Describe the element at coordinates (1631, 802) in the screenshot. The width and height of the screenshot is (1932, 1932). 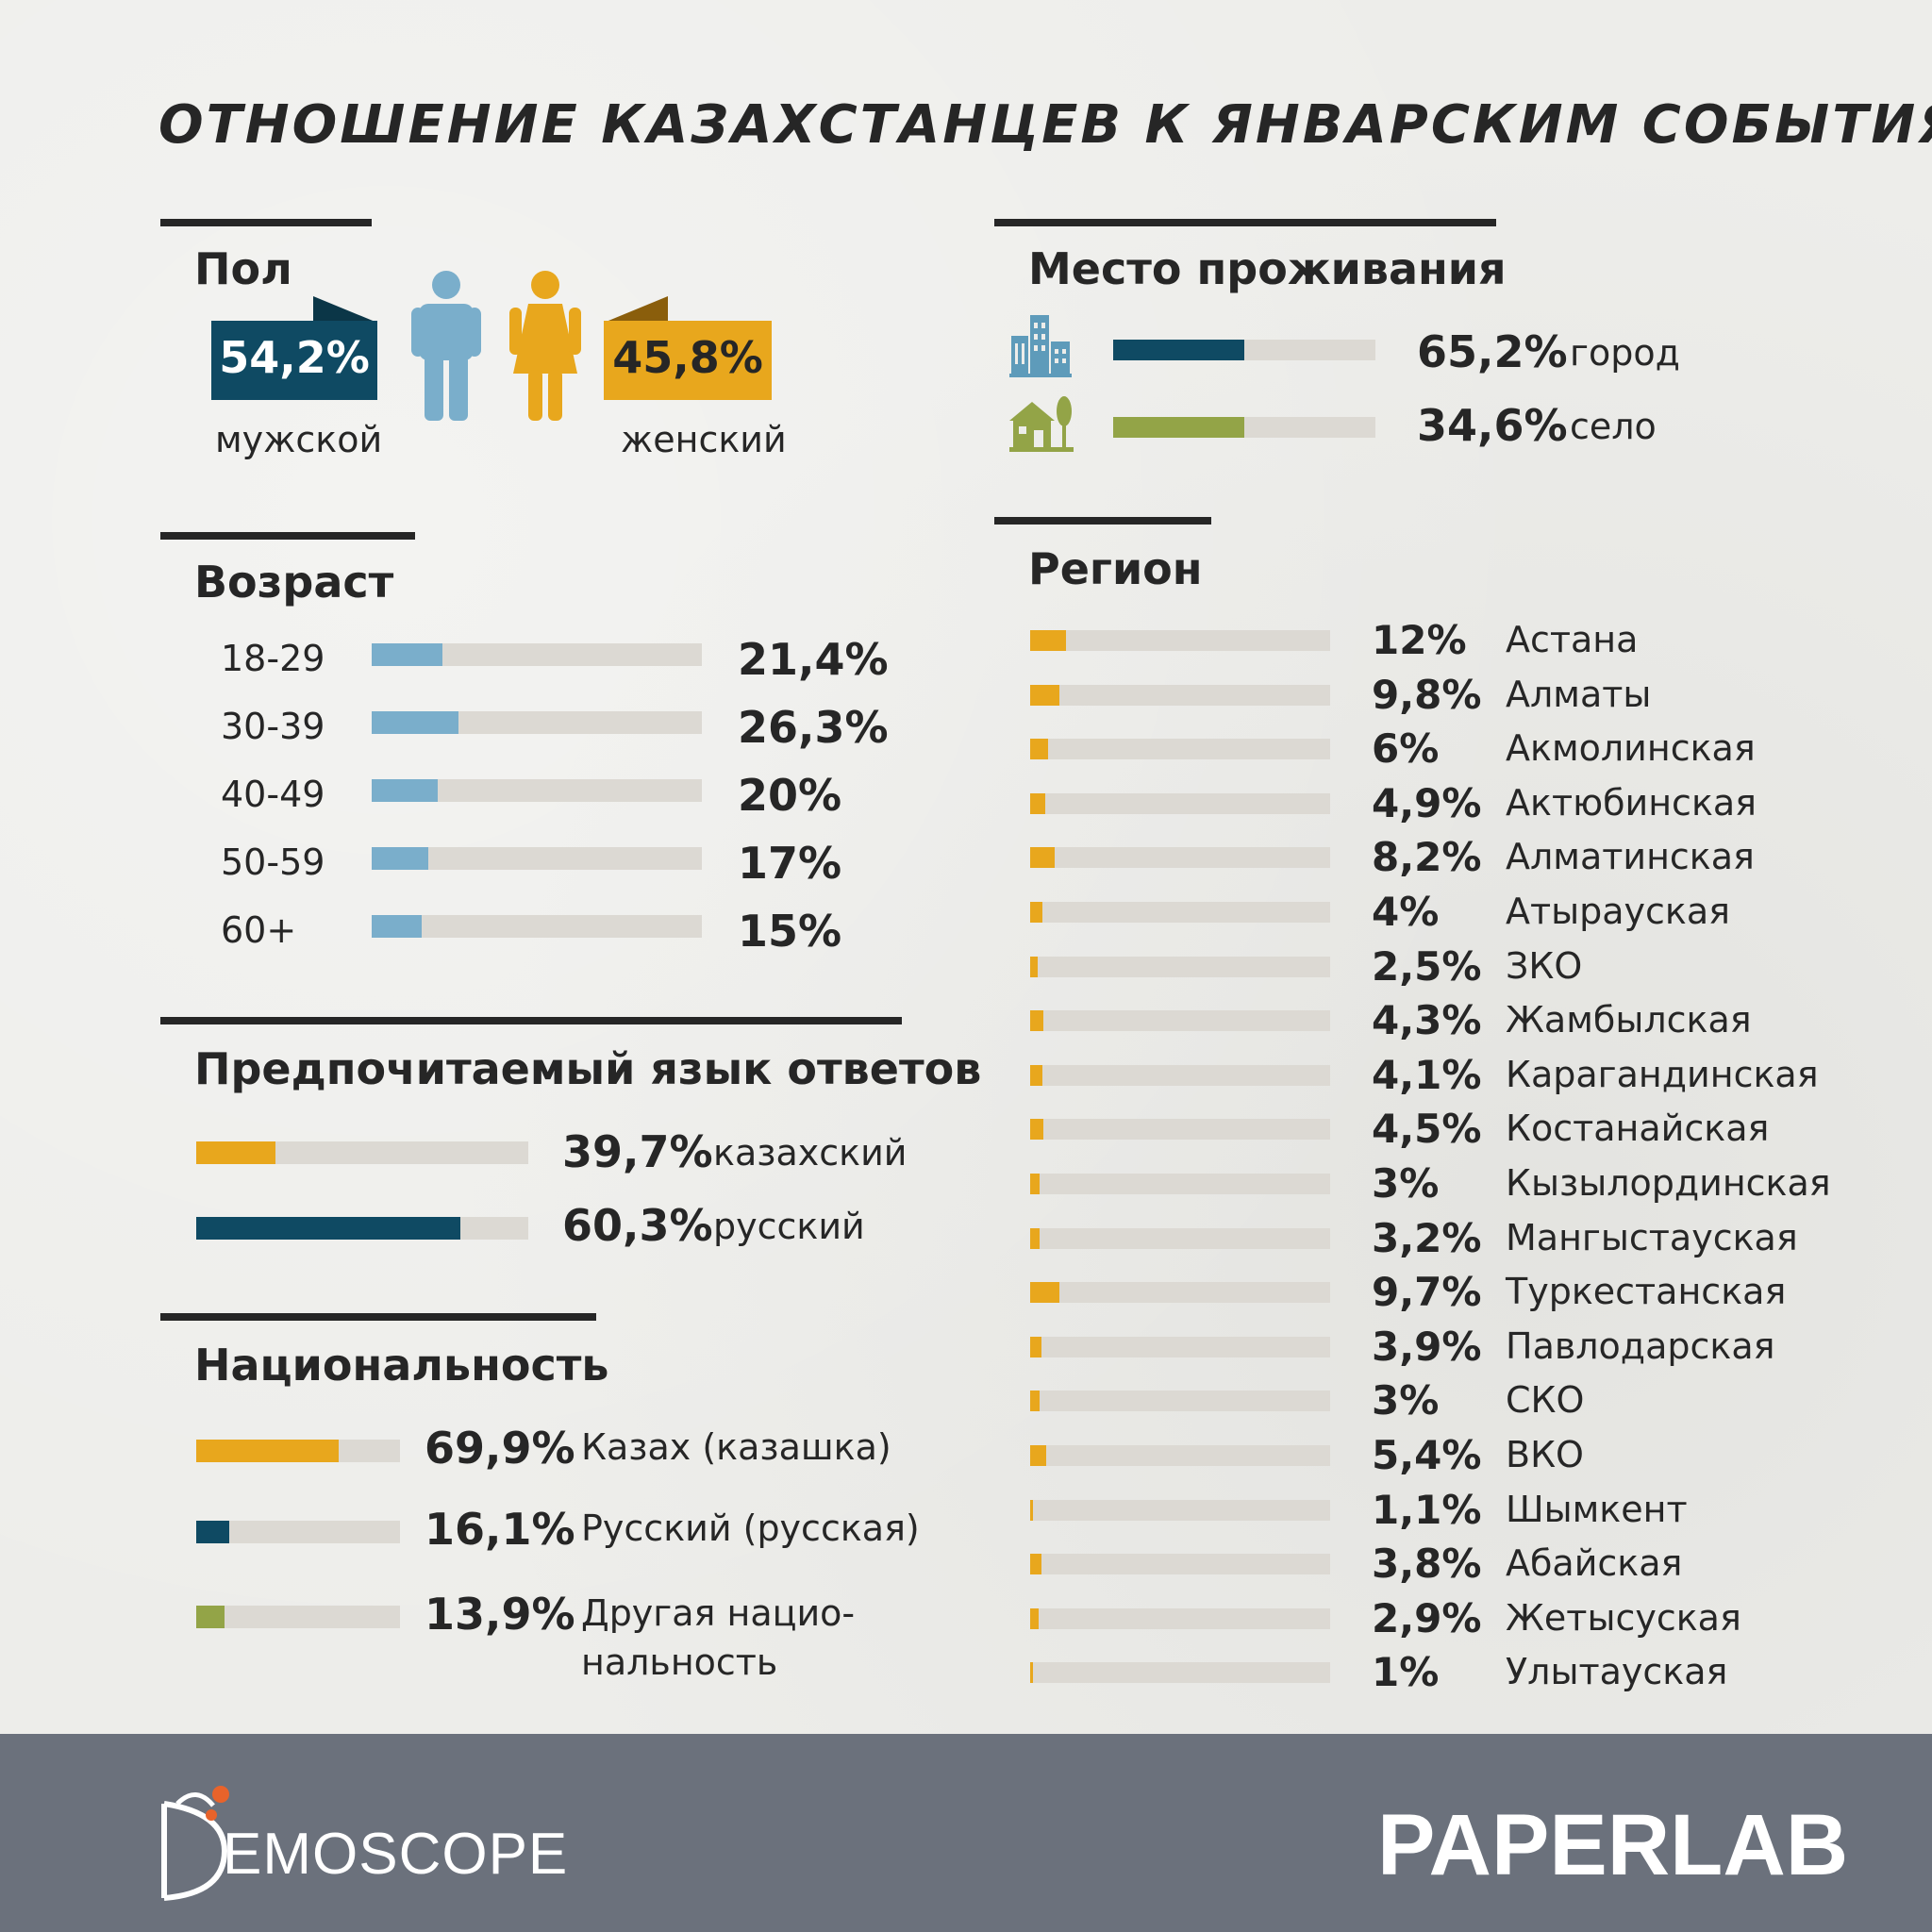
I see `region-label: Актюбинская` at that location.